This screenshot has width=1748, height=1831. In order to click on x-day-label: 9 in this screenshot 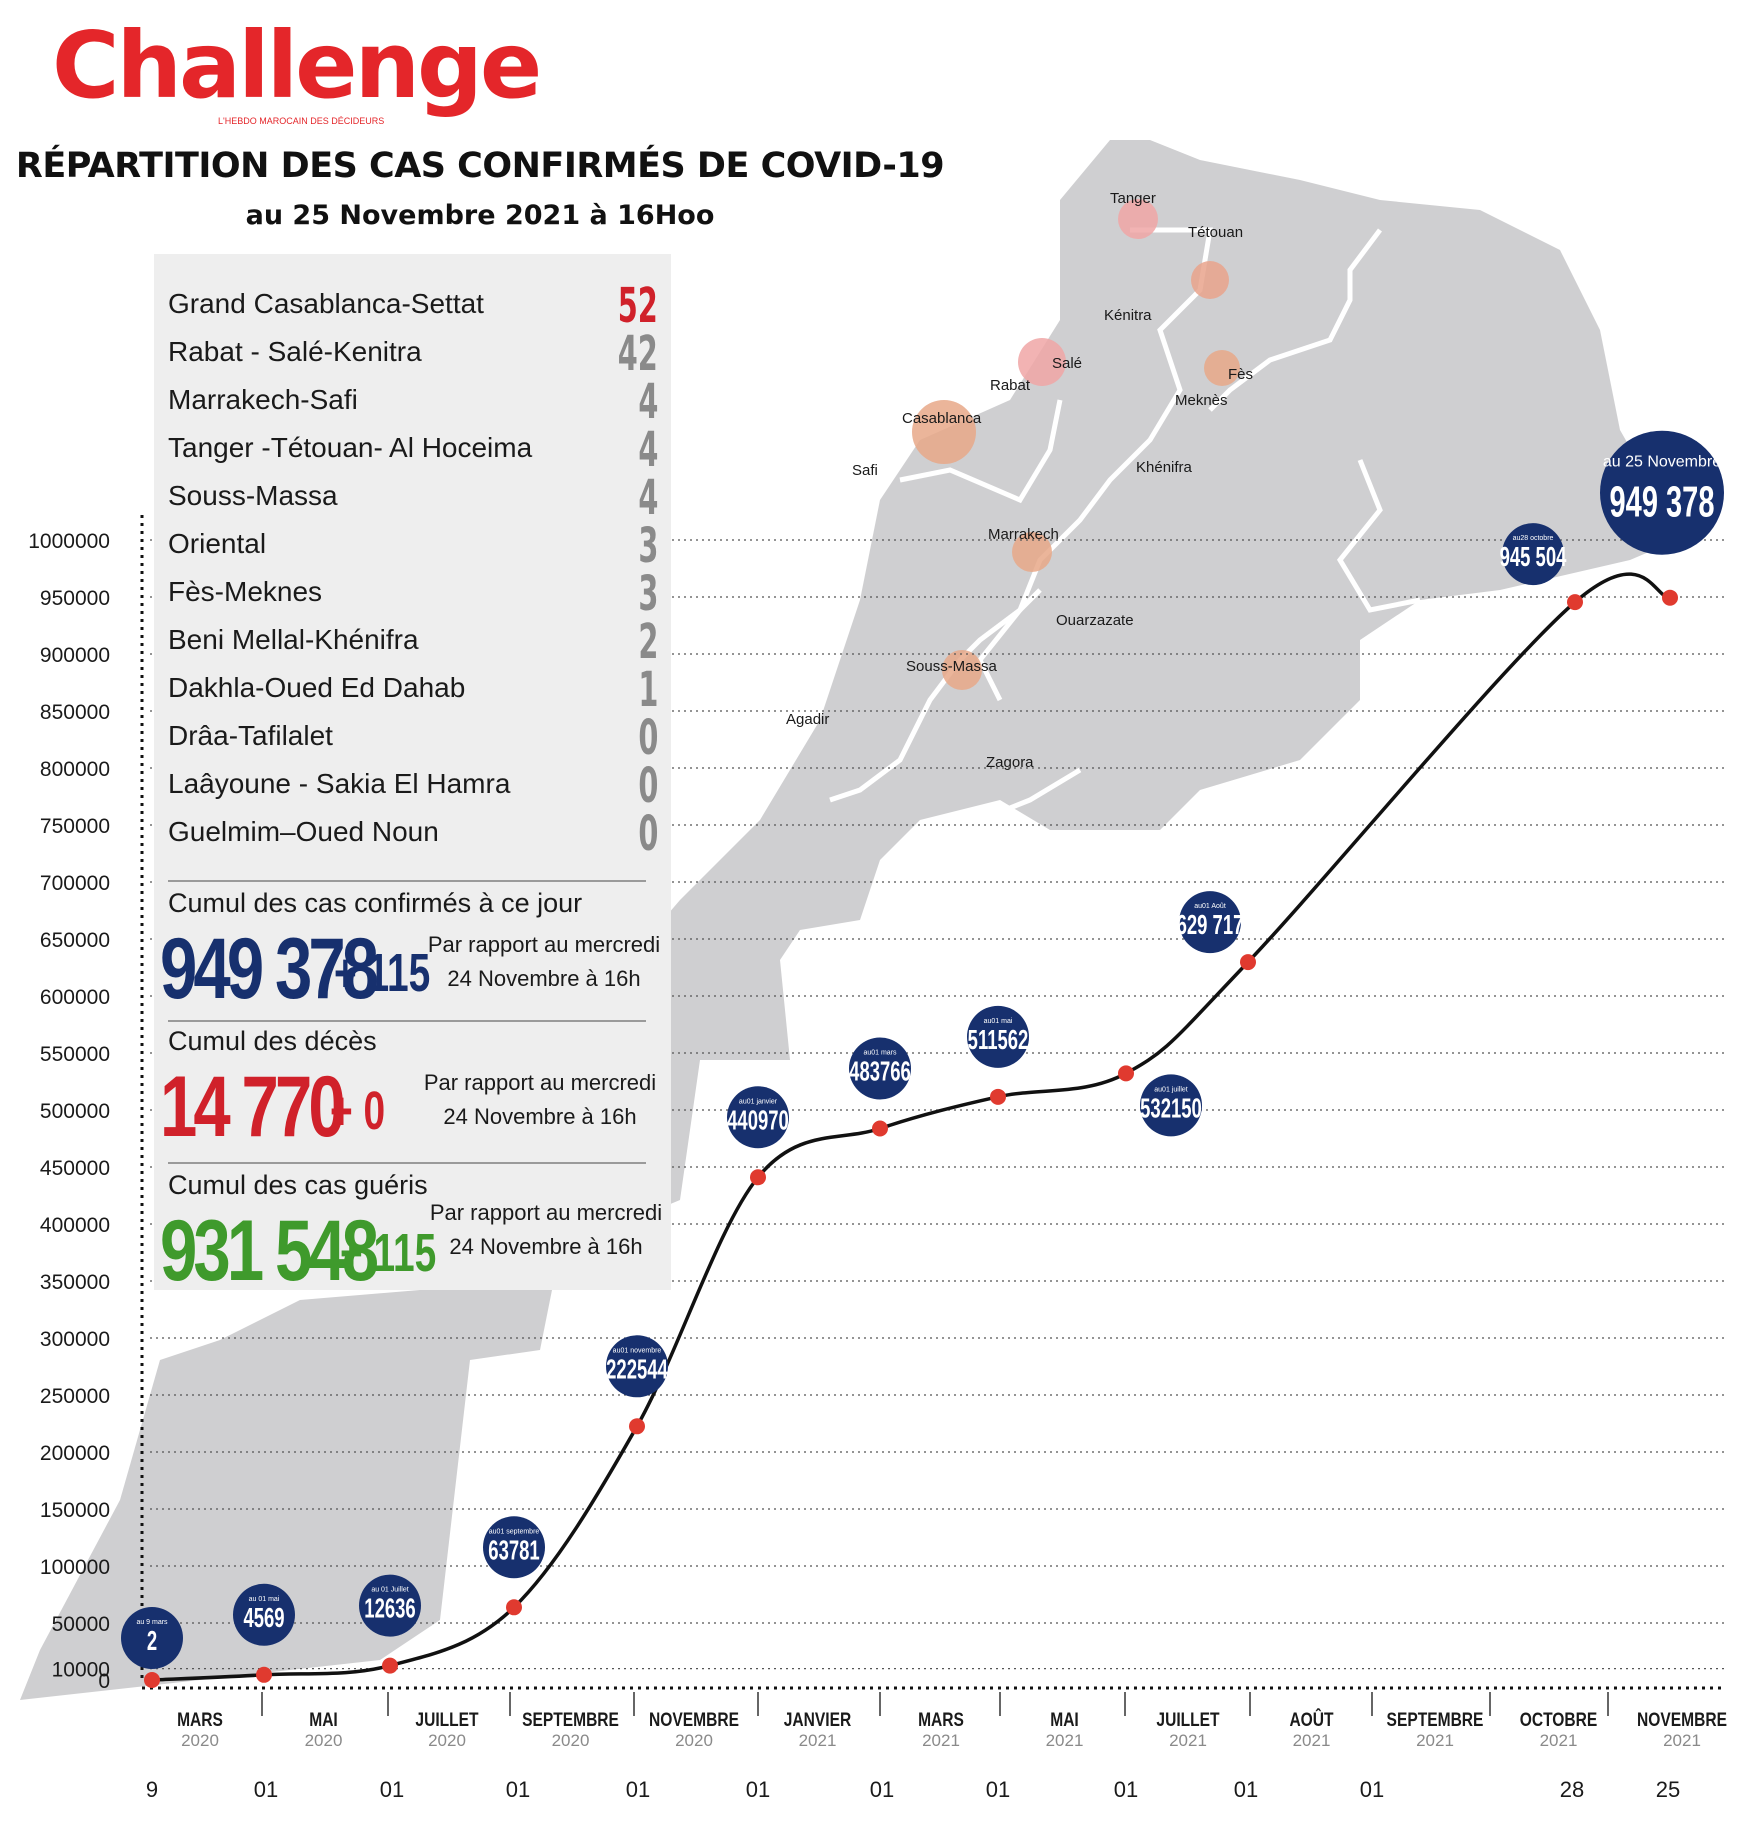, I will do `click(152, 1789)`.